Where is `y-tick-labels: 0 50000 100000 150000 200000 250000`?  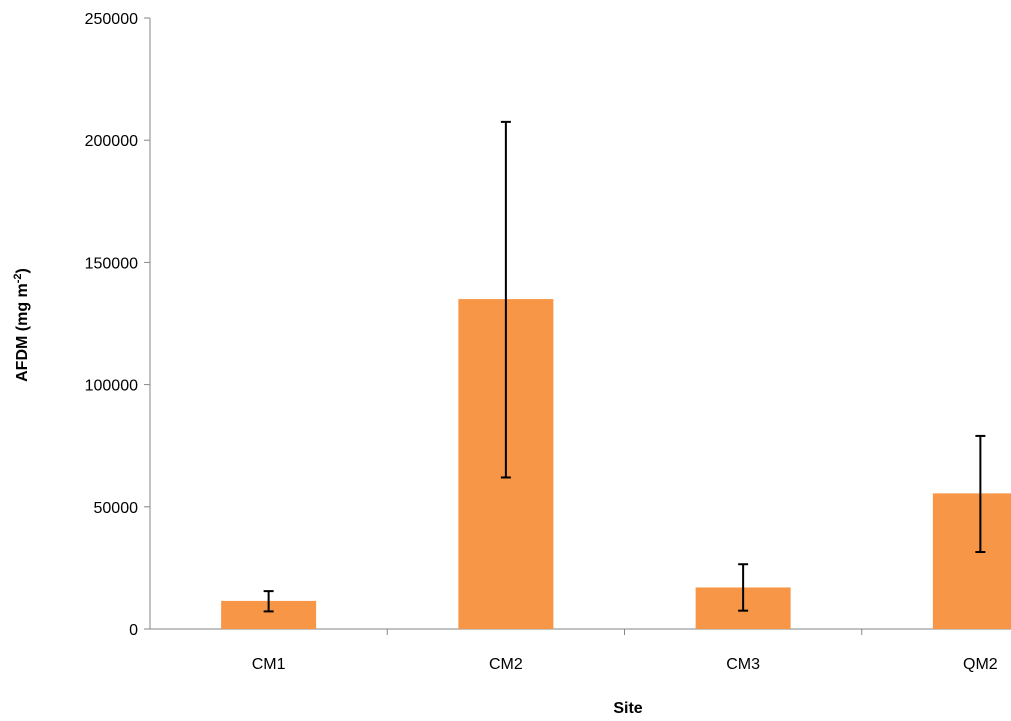 y-tick-labels: 0 50000 100000 150000 200000 250000 is located at coordinates (111, 325).